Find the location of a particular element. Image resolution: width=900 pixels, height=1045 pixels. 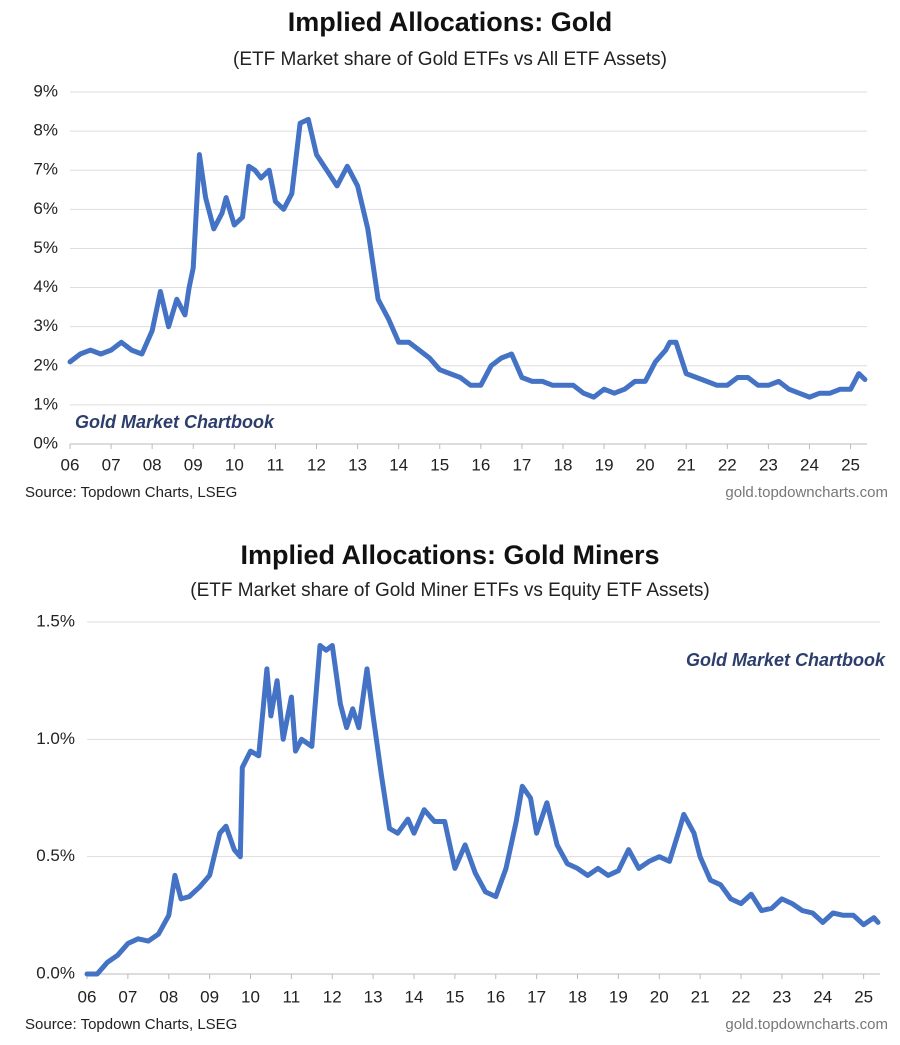

y-tick-label: 6% is located at coordinates (45, 208).